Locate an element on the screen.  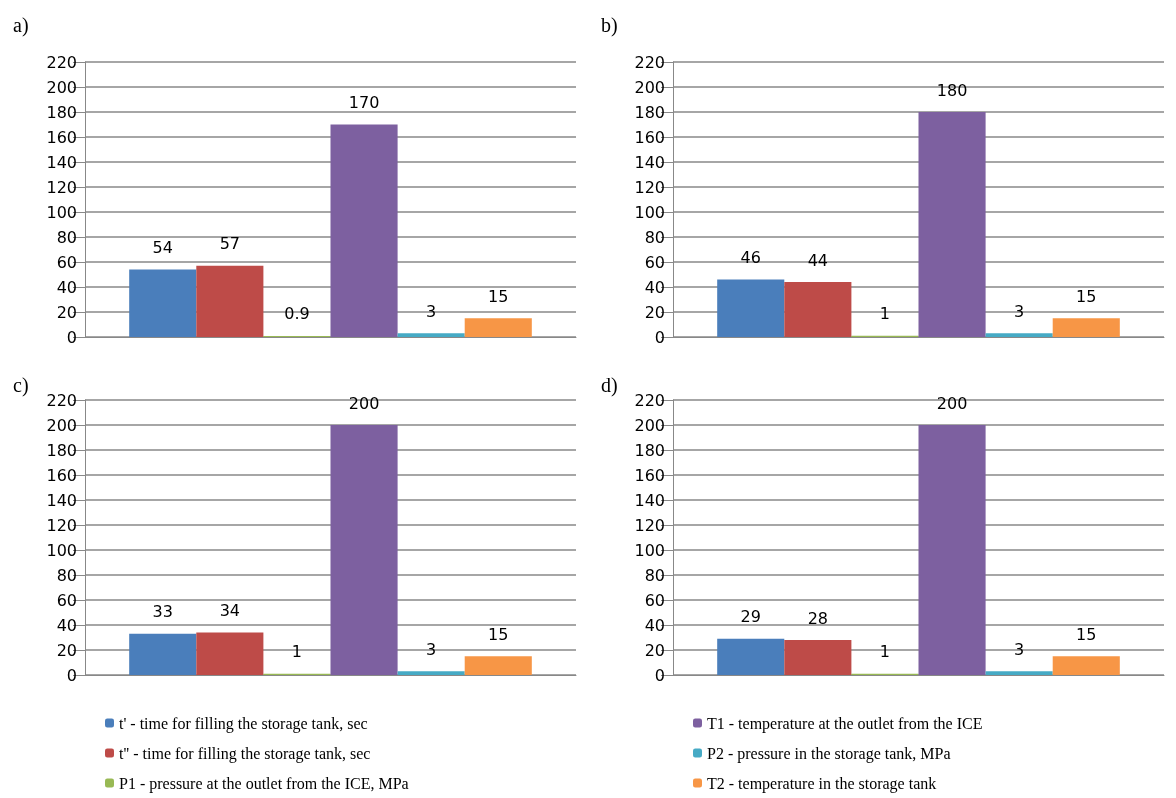
data-label: 33 is located at coordinates (162, 612).